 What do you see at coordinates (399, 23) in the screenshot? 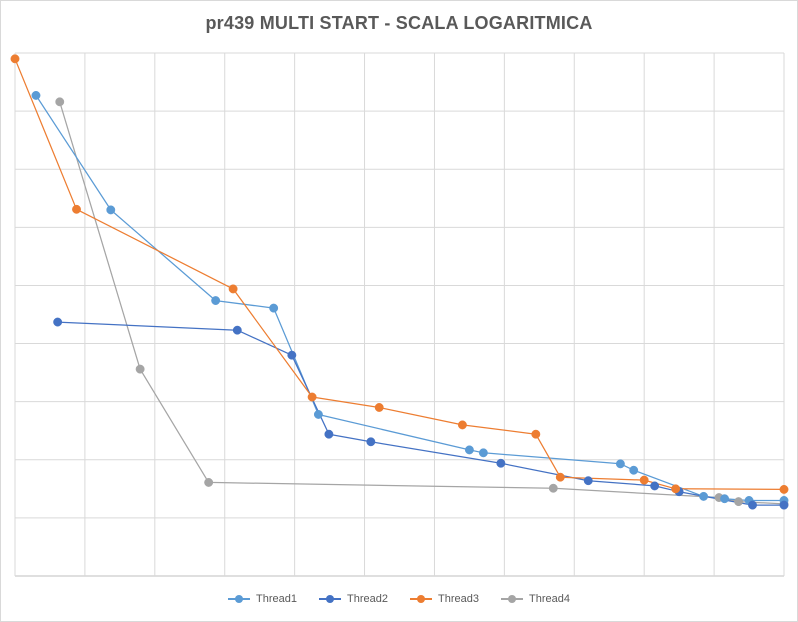
I see `chart-title: pr439 MULTI START - SCALA LOGARITMICA` at bounding box center [399, 23].